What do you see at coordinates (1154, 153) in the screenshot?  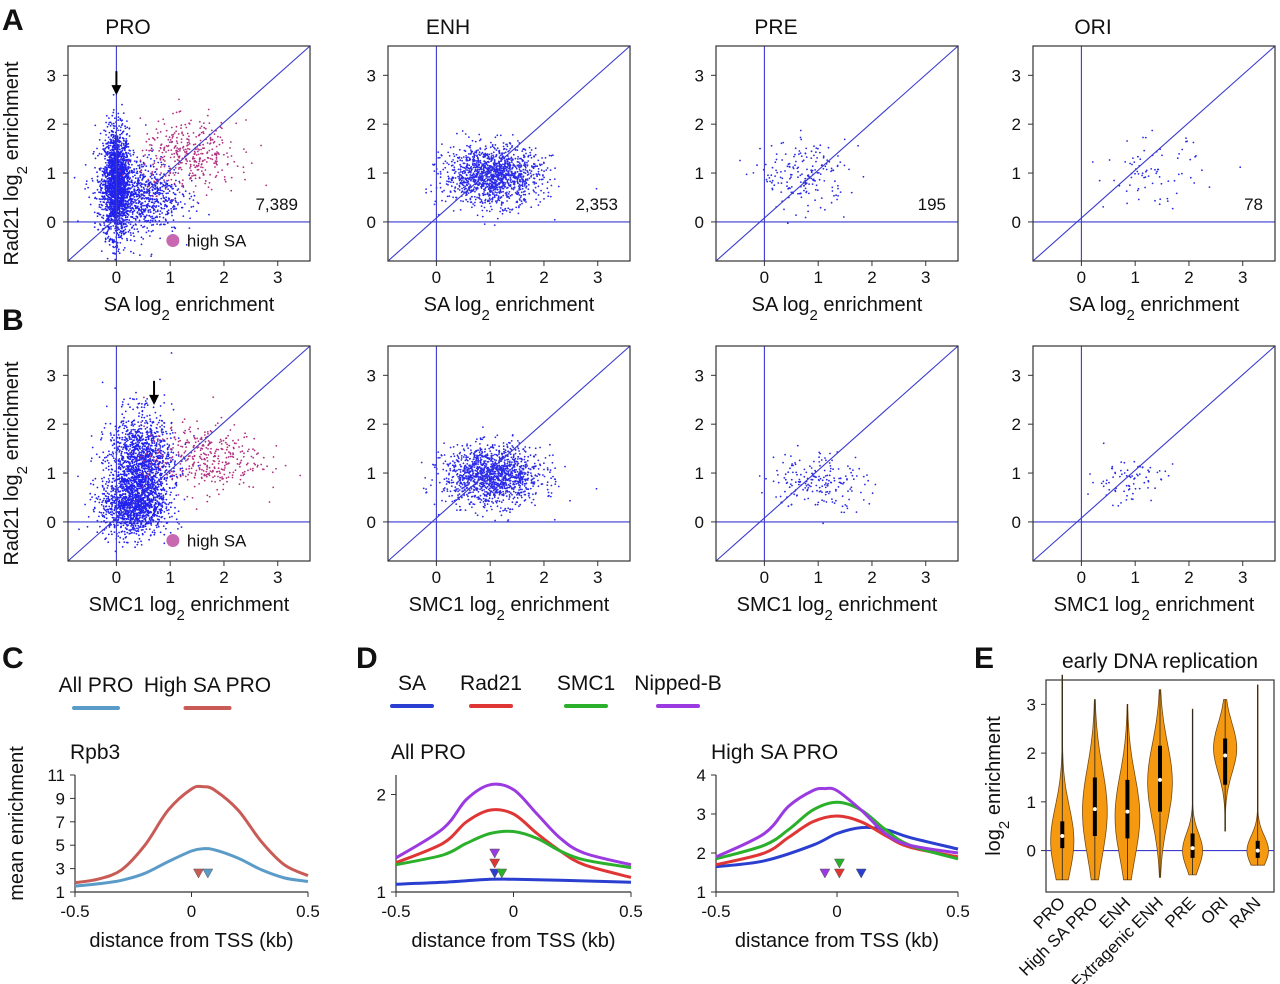 I see `diagonal-line` at bounding box center [1154, 153].